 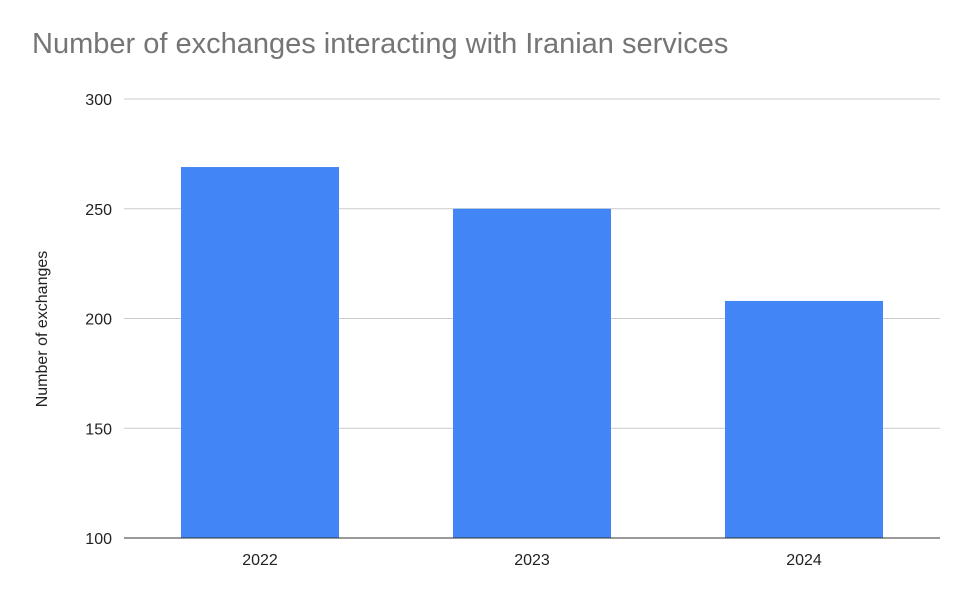 I want to click on y-axis-label: Number of exchanges, so click(x=42, y=329).